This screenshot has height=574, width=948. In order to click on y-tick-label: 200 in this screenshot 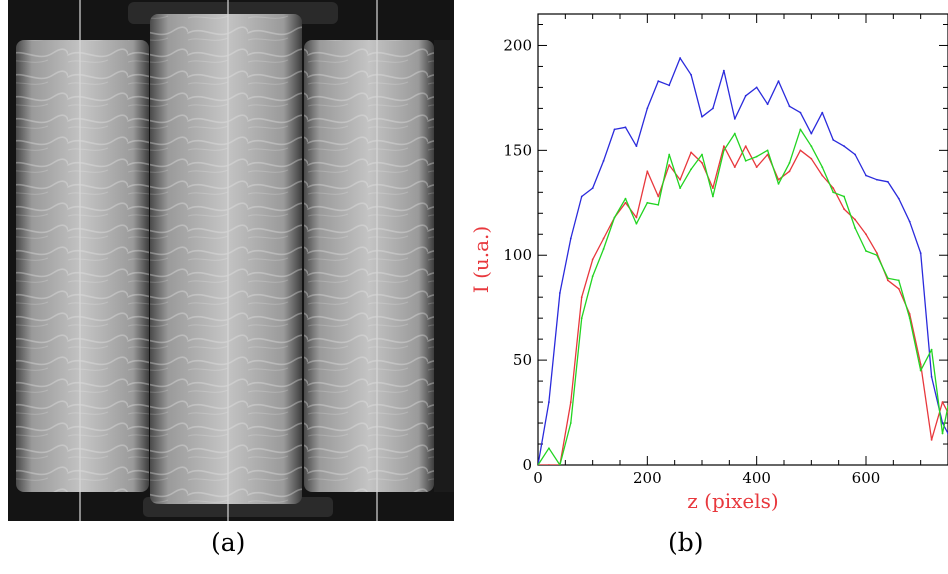, I will do `click(517, 45)`.